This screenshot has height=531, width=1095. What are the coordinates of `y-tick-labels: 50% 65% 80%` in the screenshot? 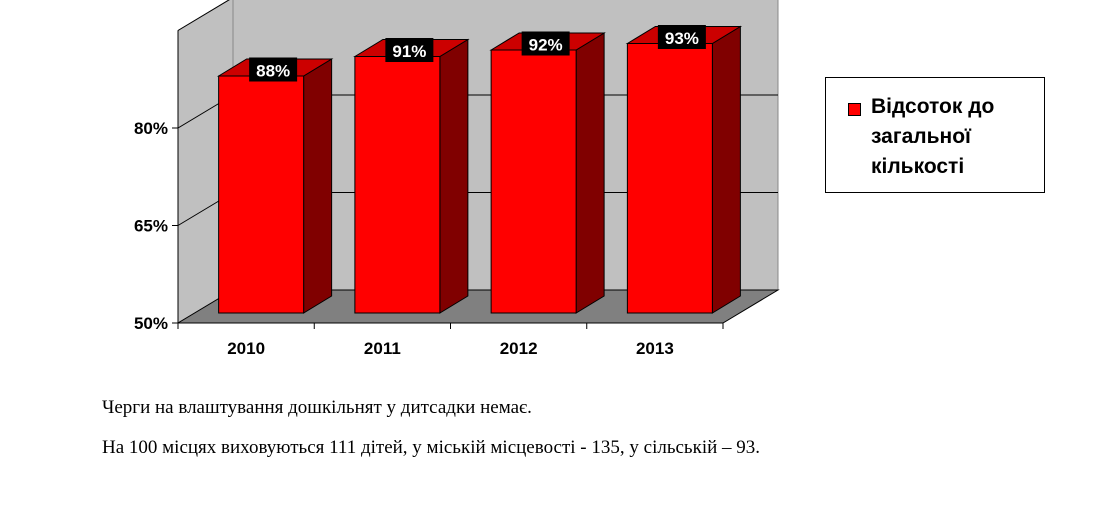 It's located at (151, 226).